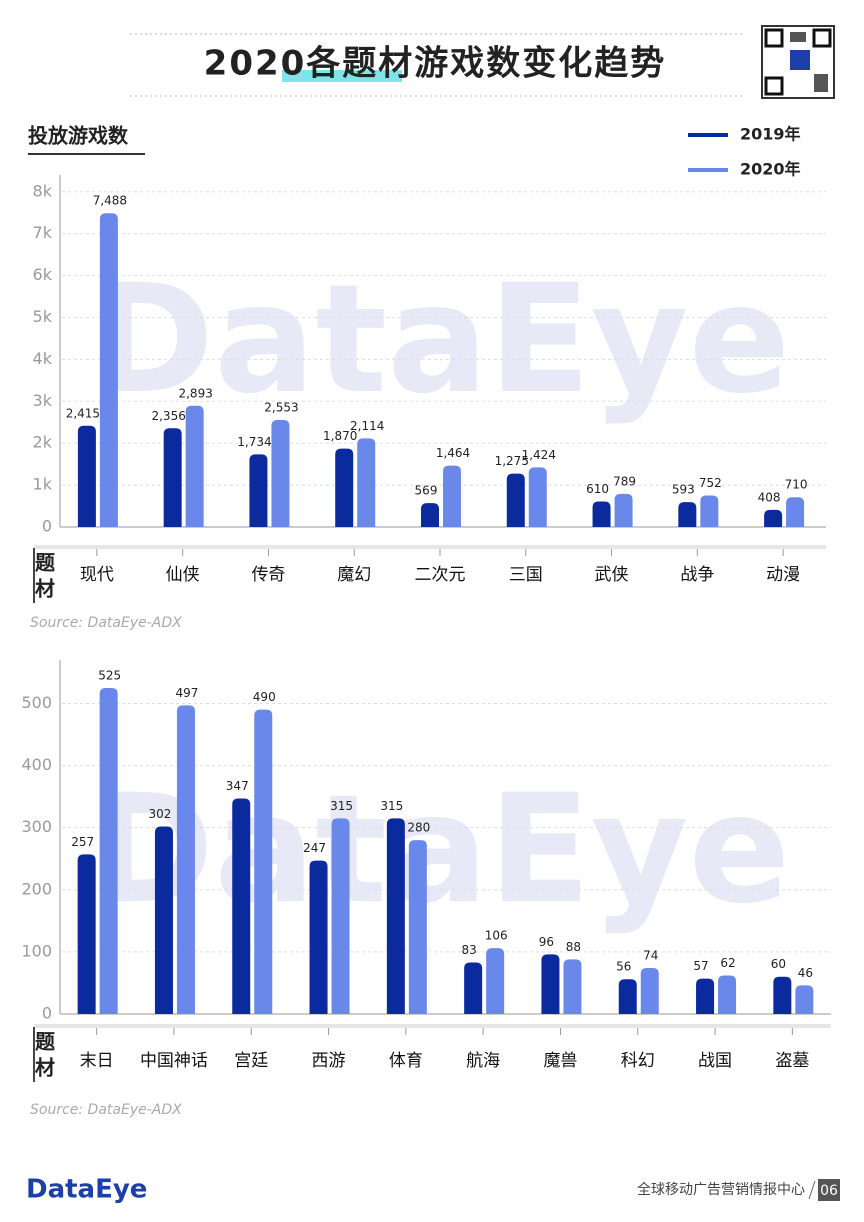 This screenshot has width=864, height=1222. What do you see at coordinates (251, 1061) in the screenshot?
I see `x-tick-label: 宫廷` at bounding box center [251, 1061].